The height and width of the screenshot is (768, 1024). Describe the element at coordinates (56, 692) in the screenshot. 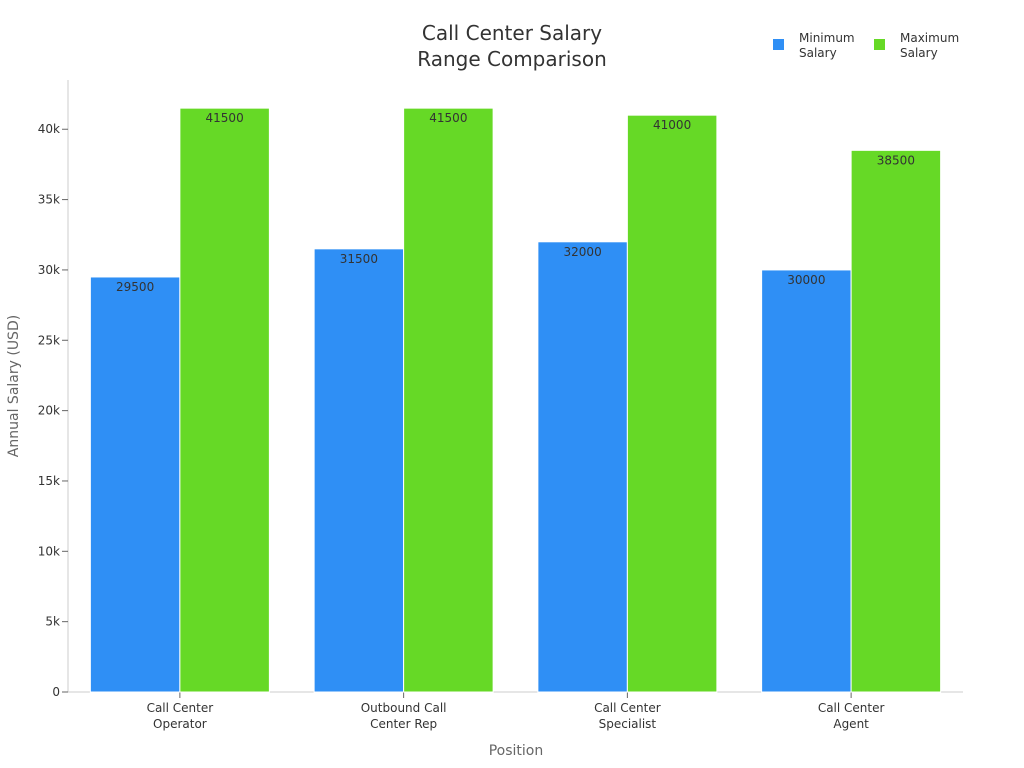

I see `y-tick-label: 0` at that location.